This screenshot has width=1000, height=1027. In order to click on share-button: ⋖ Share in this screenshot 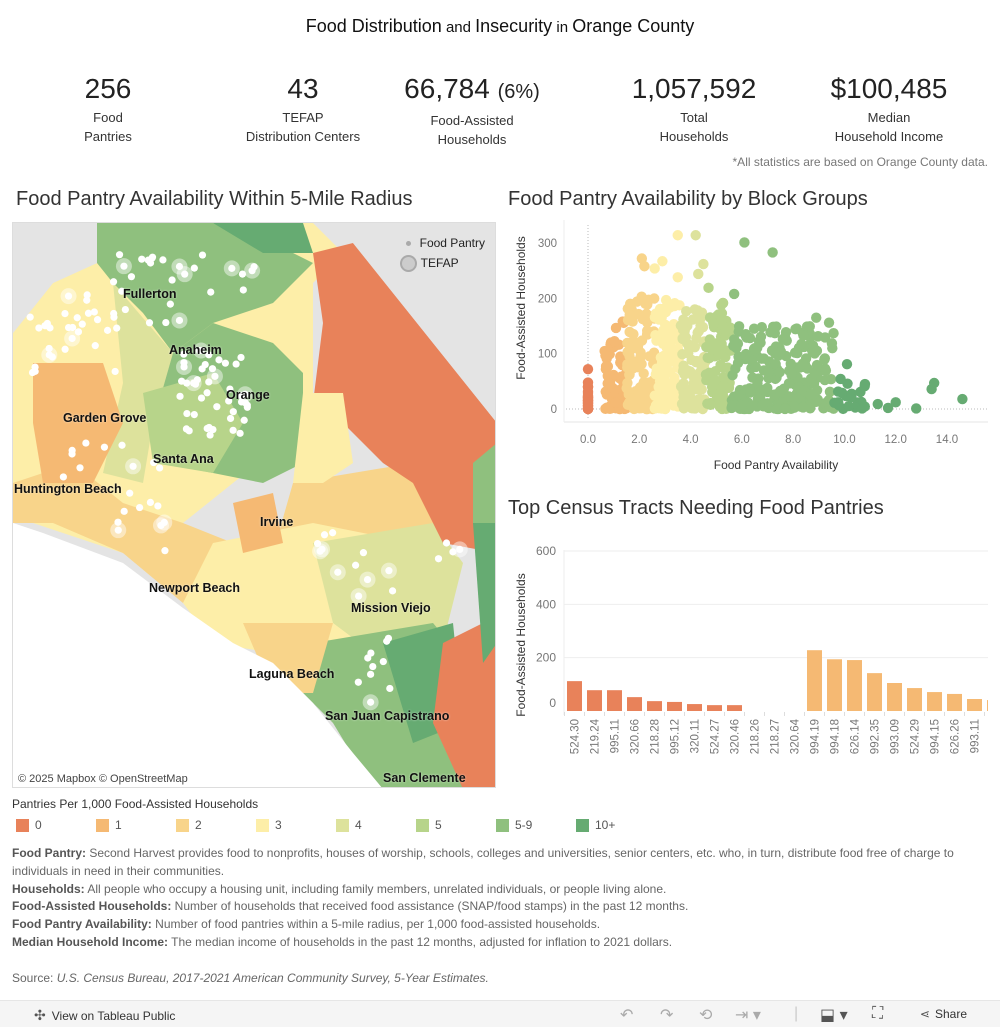, I will do `click(943, 1014)`.